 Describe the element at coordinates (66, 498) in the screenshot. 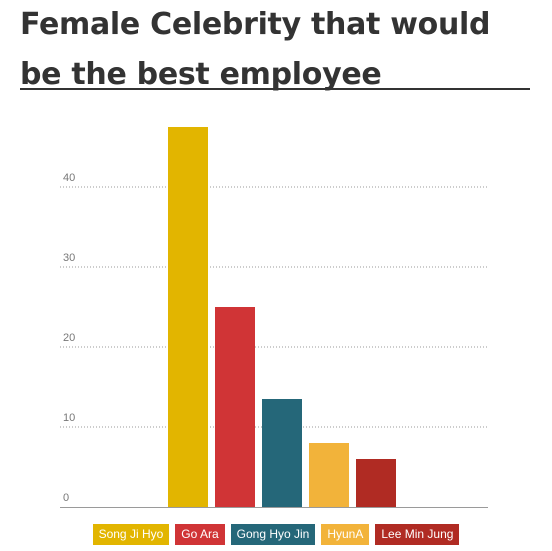

I see `y-tick-label: 0` at that location.